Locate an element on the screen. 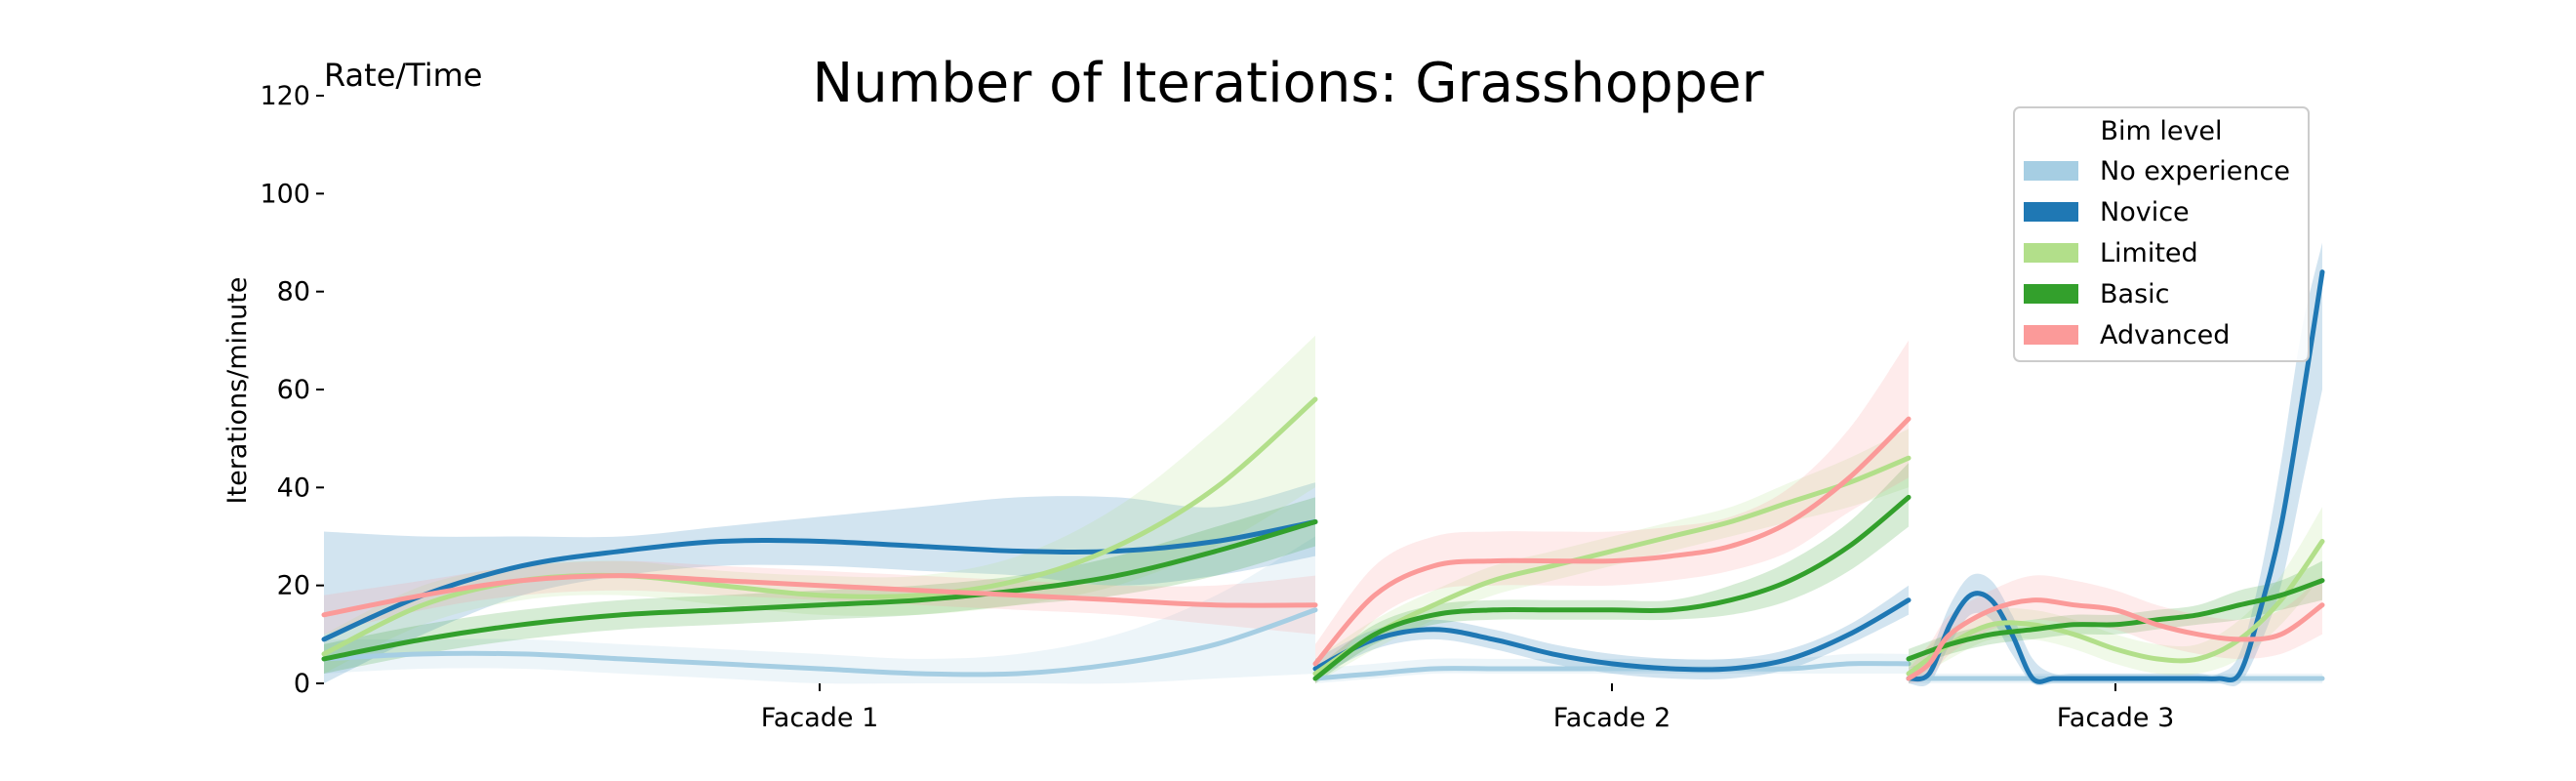  y-tick-label: 120 is located at coordinates (285, 96).